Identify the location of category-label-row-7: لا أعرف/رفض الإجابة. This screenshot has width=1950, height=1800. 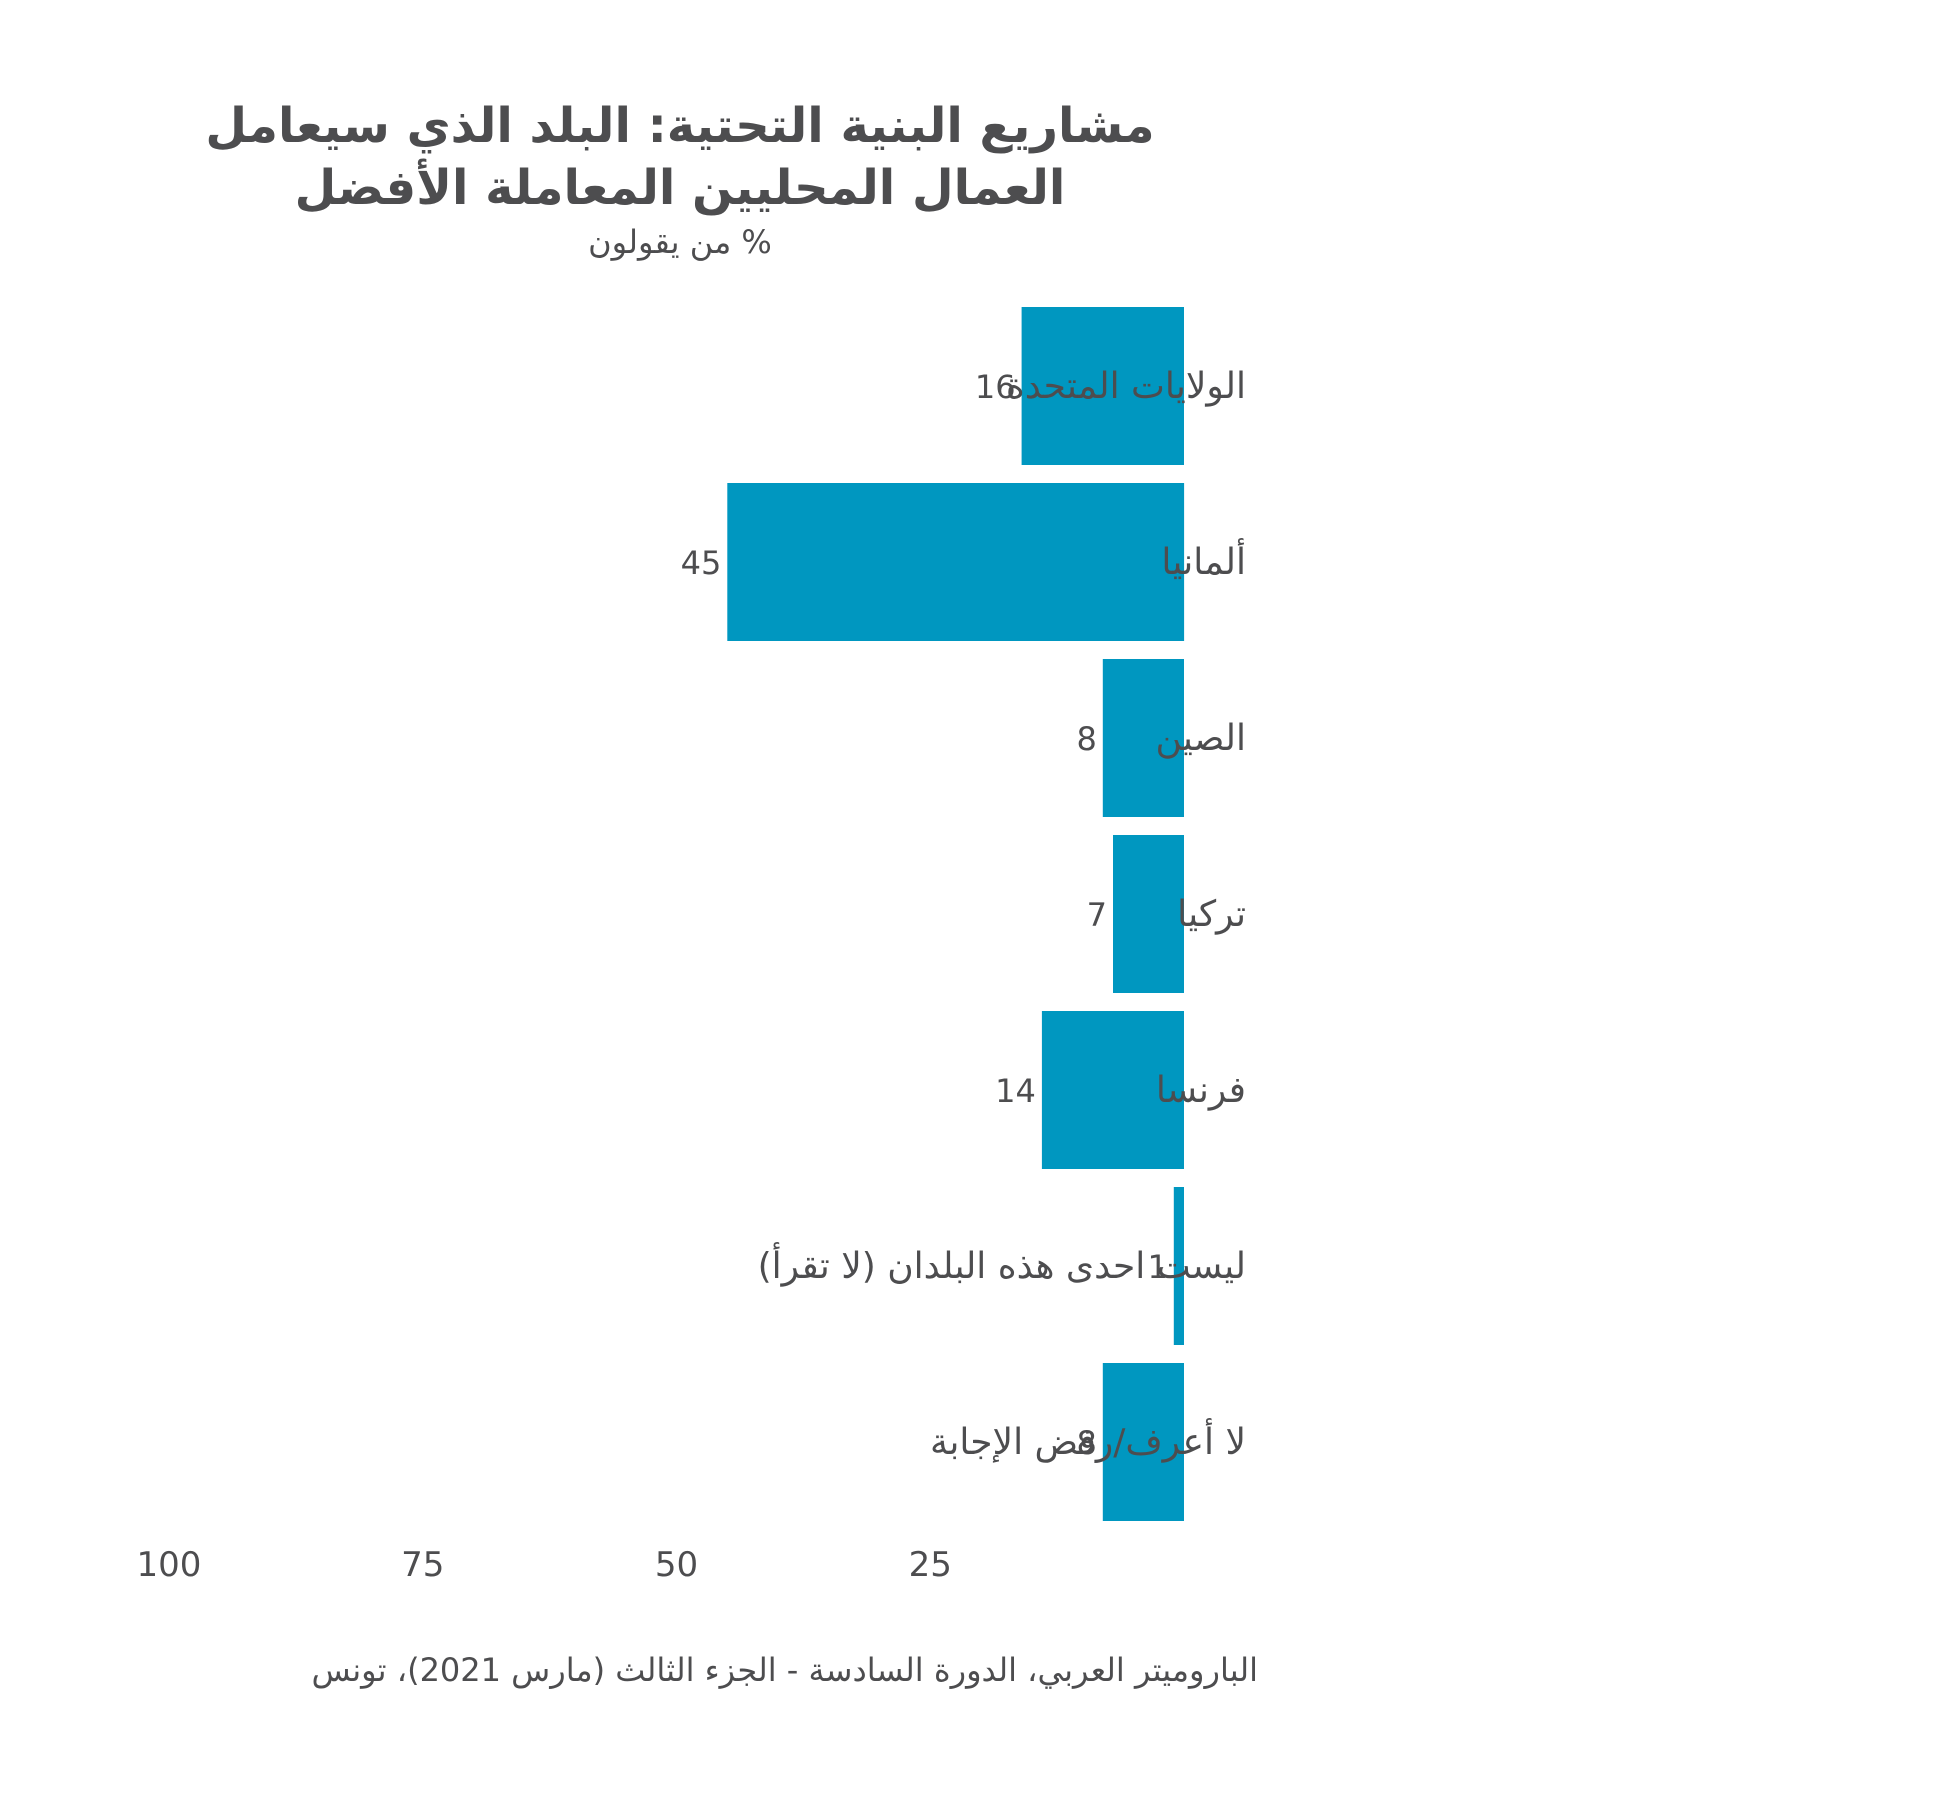
(1088, 1440).